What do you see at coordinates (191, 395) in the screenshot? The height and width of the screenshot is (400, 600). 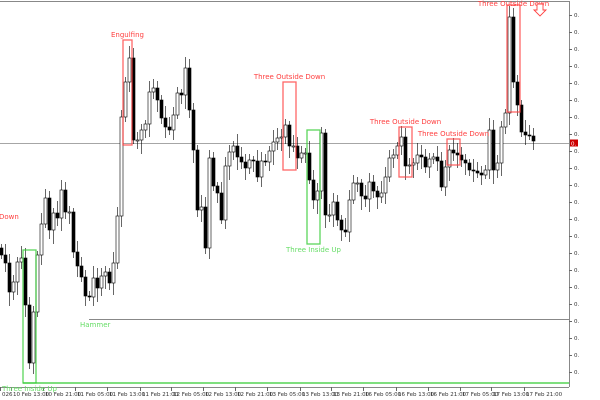 I see `time-tick-label: 12 Feb 05:00` at bounding box center [191, 395].